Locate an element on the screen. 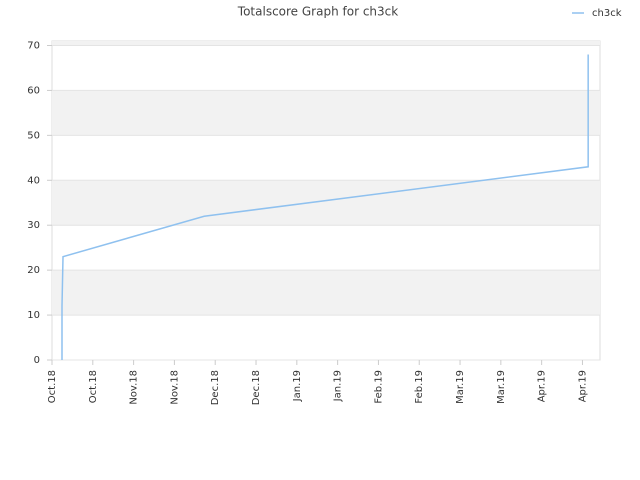  y-tick-label: 30 is located at coordinates (33, 225).